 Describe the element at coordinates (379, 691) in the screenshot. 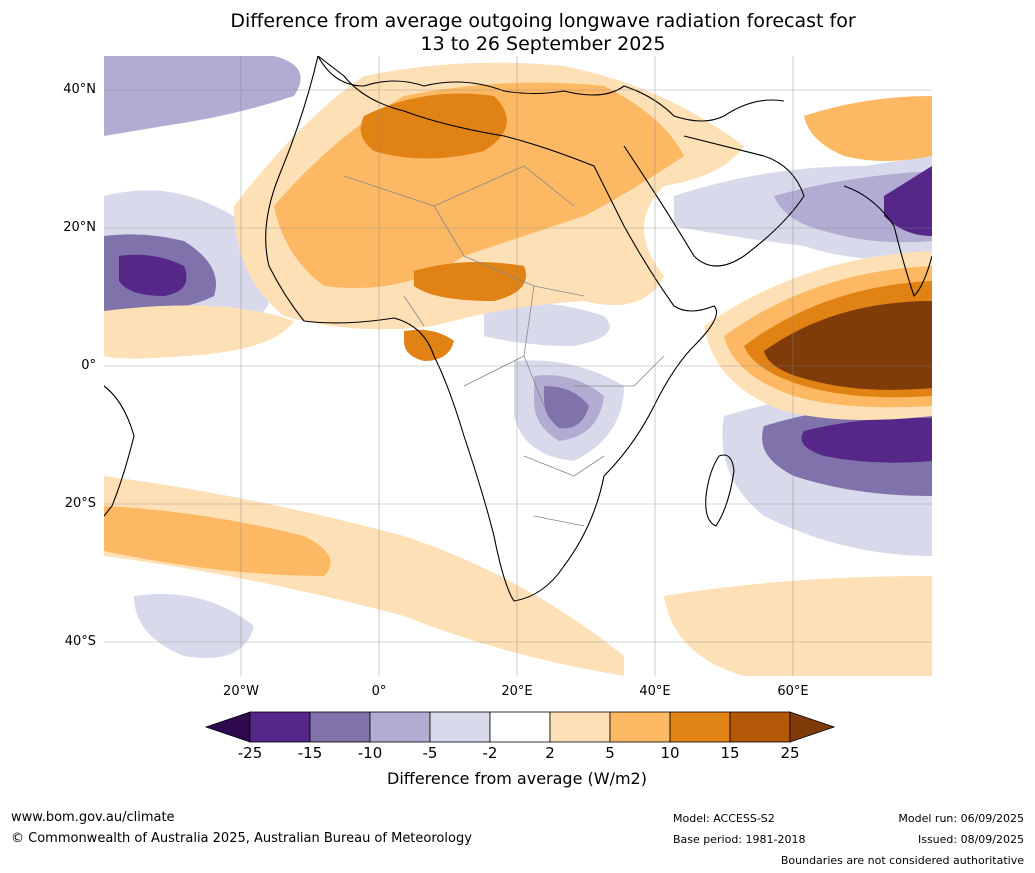

I see `lon-label-0: 0°` at that location.